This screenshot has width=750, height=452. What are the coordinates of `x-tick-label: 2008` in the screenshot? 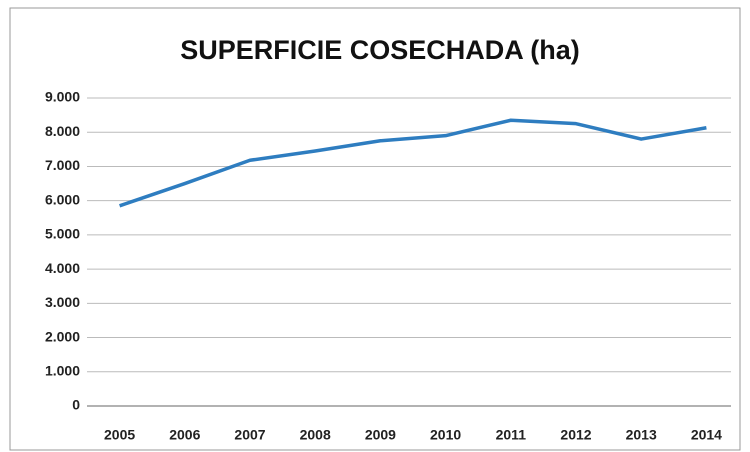 It's located at (315, 435).